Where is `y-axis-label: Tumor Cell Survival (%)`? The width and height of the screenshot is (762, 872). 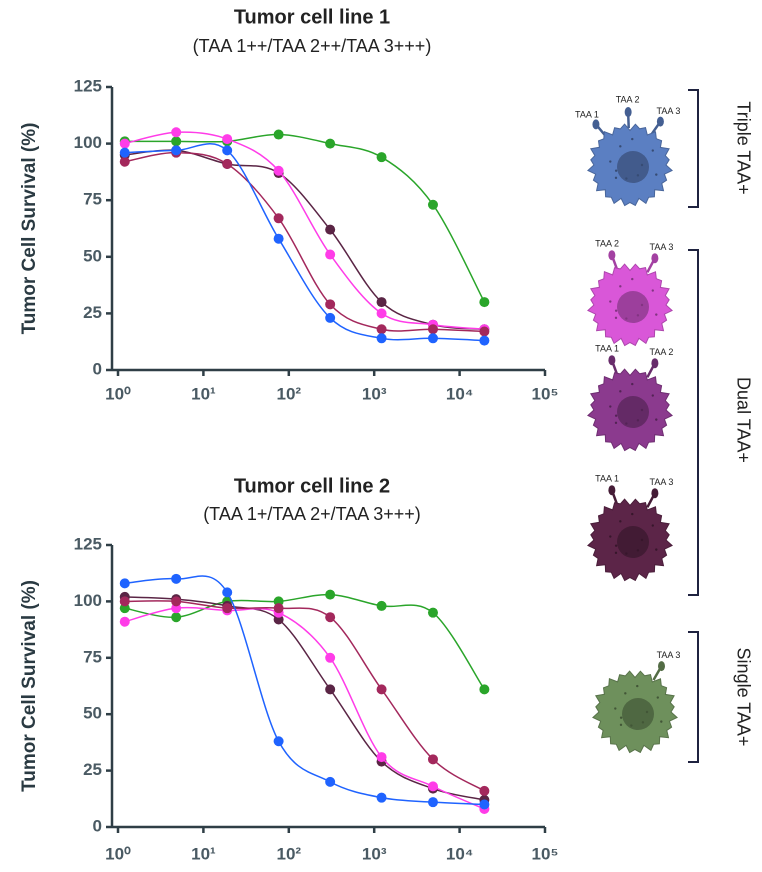 y-axis-label: Tumor Cell Survival (%) is located at coordinates (29, 229).